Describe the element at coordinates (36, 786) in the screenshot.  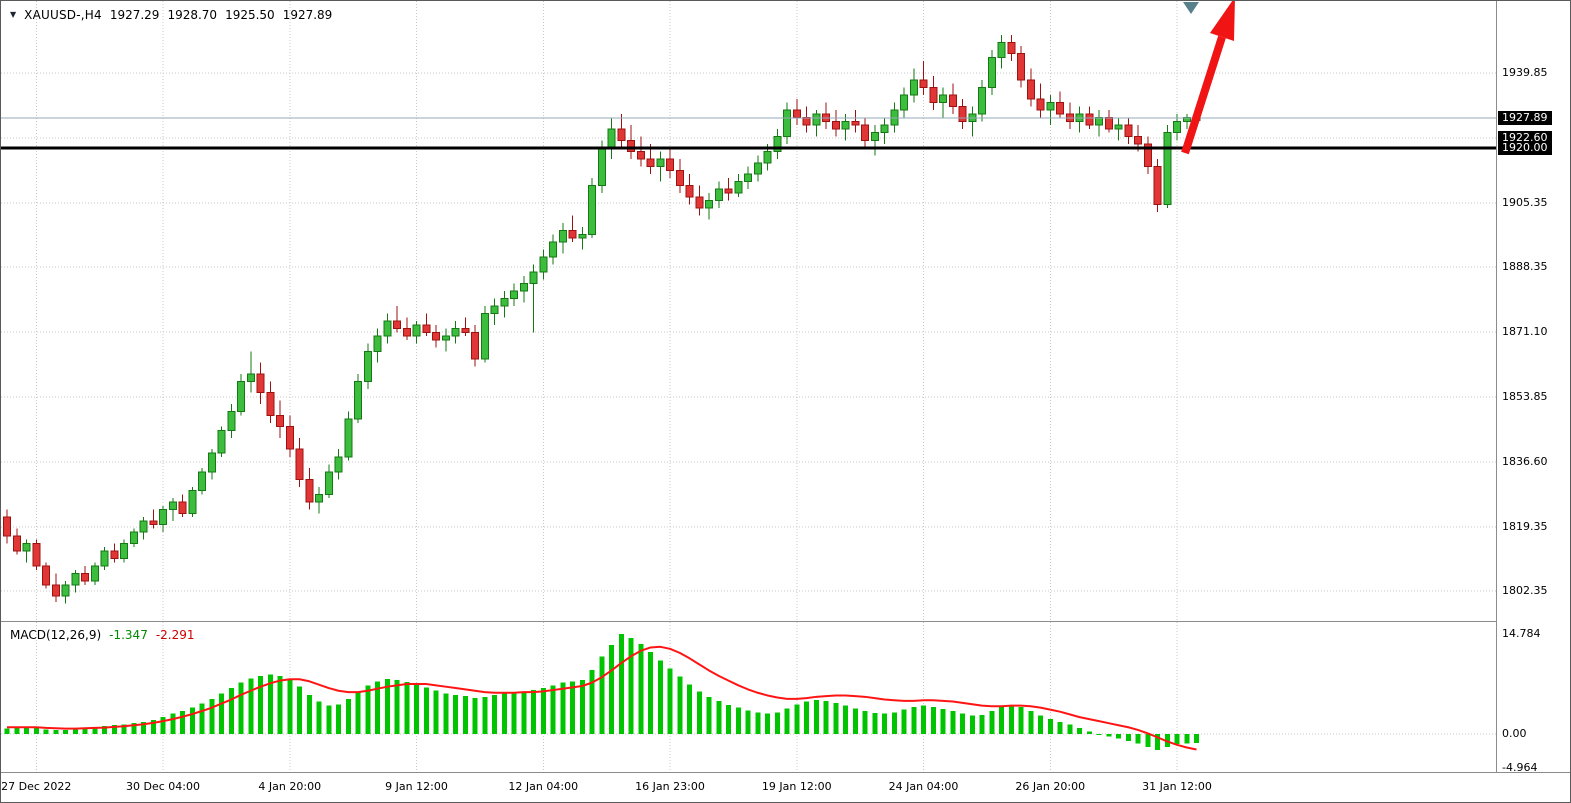
I see `time-label: 27 Dec 2022` at that location.